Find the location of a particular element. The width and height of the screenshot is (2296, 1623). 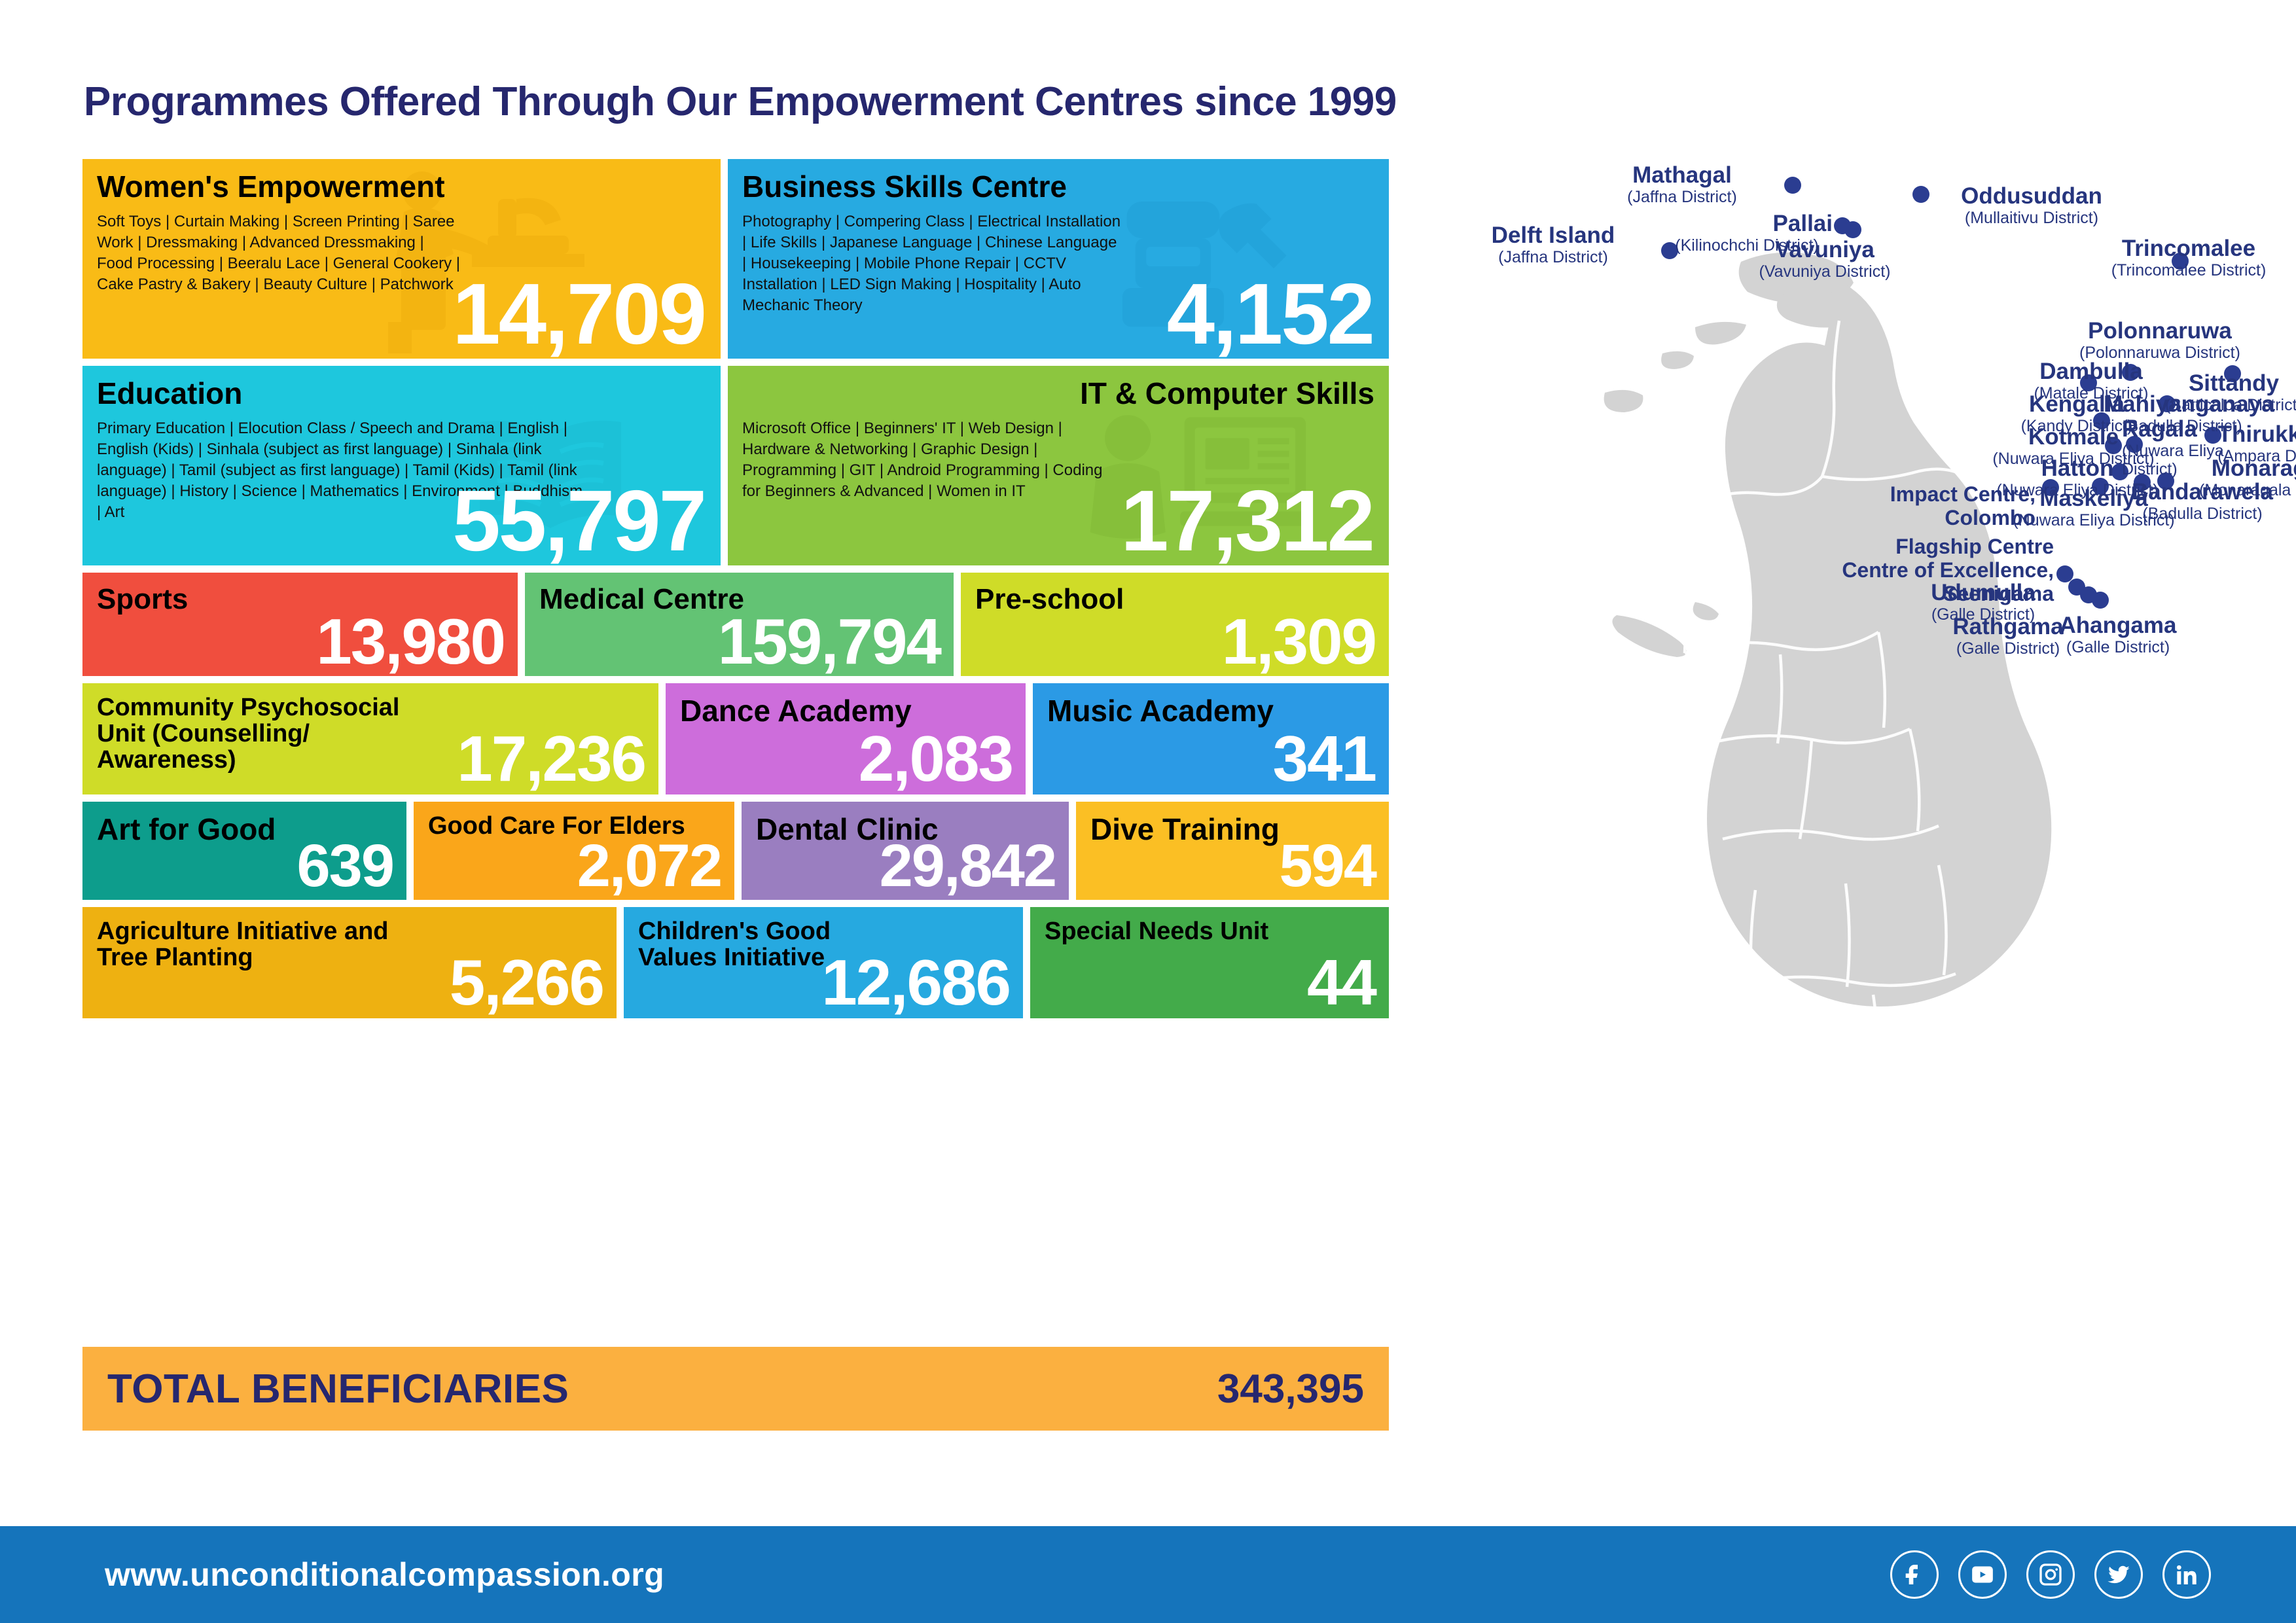

social-links is located at coordinates (2050, 1574).